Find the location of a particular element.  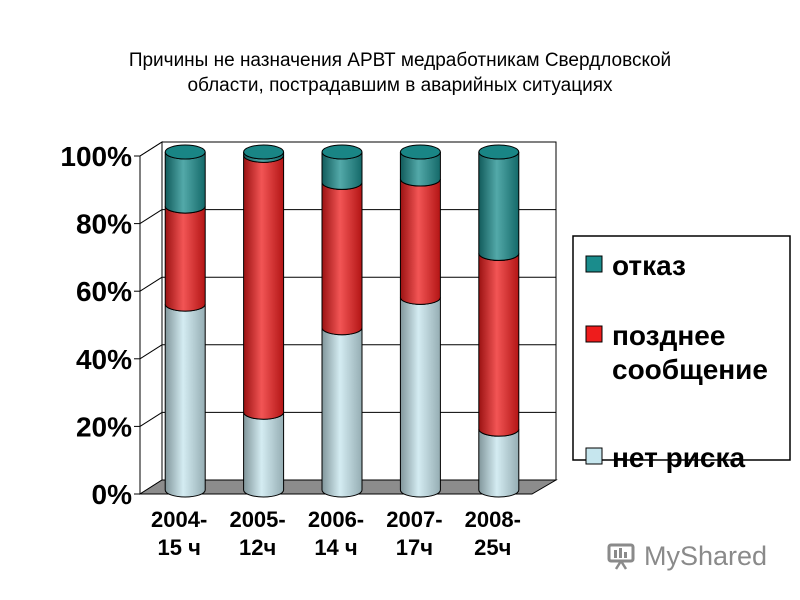

x-tick-label-4-0: 2008- is located at coordinates (493, 519).